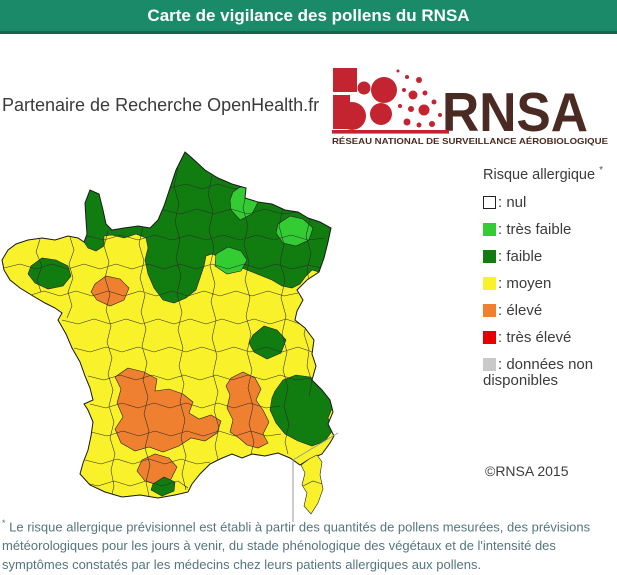 Image resolution: width=617 pixels, height=575 pixels. What do you see at coordinates (267, 342) in the screenshot?
I see `map-region-ain` at bounding box center [267, 342].